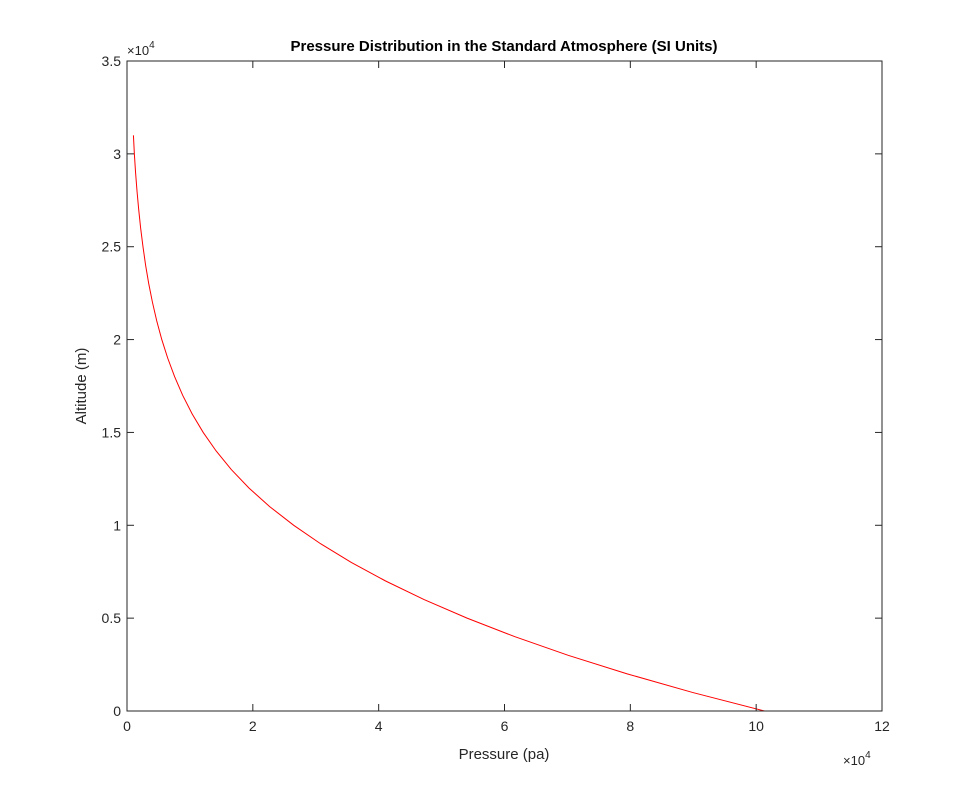 The width and height of the screenshot is (976, 804). What do you see at coordinates (112, 247) in the screenshot?
I see `y-tick-label: 2.5` at bounding box center [112, 247].